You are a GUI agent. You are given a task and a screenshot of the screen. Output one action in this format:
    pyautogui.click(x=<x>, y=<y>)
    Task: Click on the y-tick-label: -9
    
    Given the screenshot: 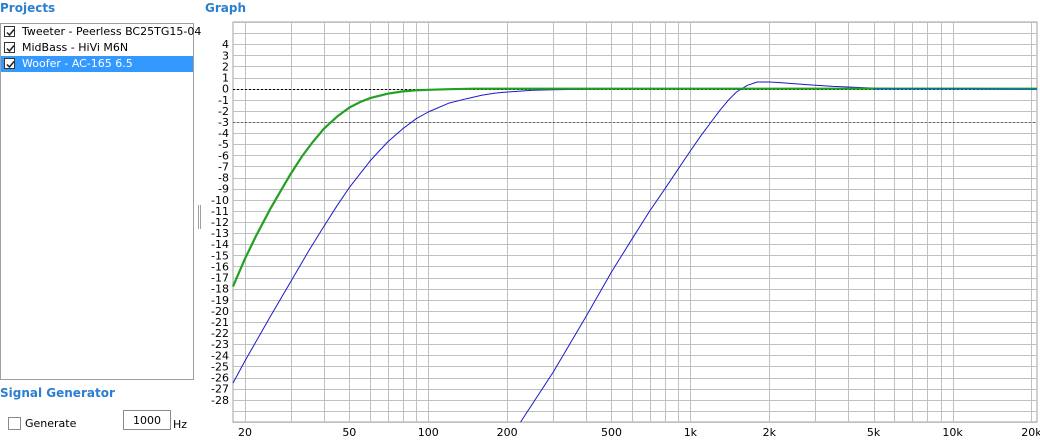 What is the action you would take?
    pyautogui.click(x=223, y=189)
    